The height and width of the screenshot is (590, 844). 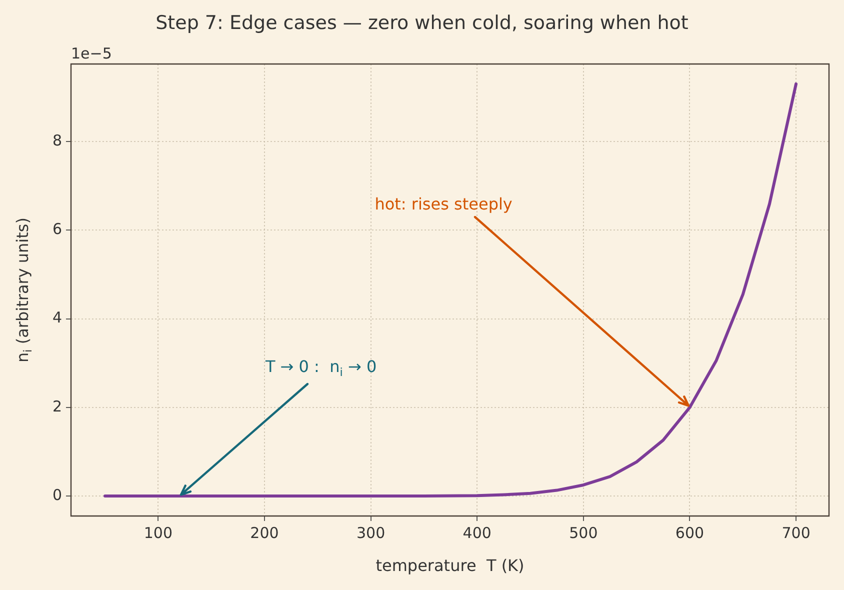 I want to click on chart-title: Step 7: Edge cases — zero when cold, soaring when hot, so click(x=422, y=23).